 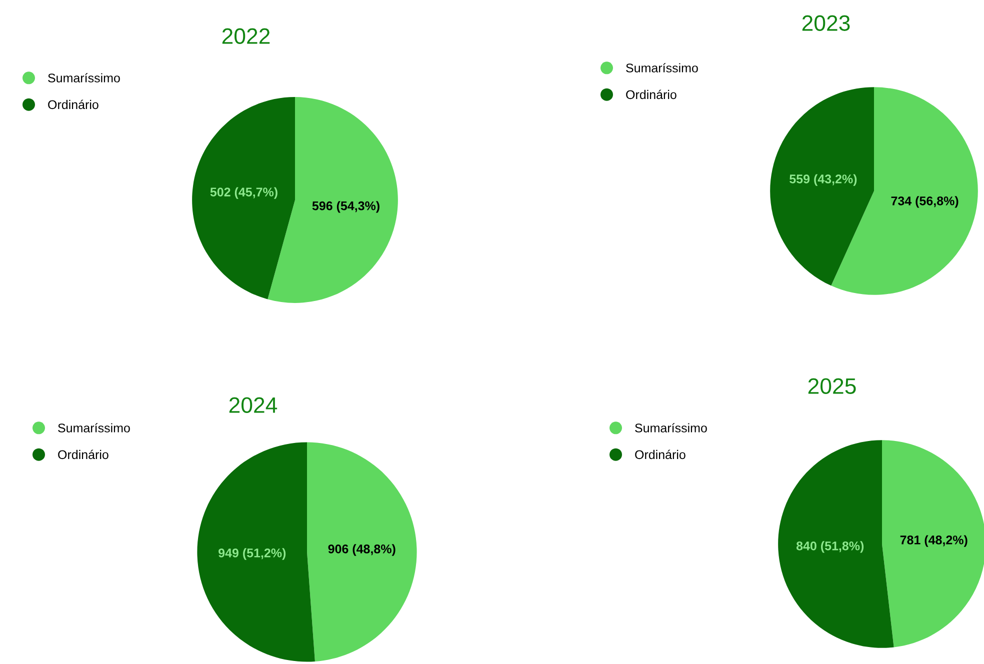 I want to click on data-label: 840 (51,8%), so click(x=830, y=547).